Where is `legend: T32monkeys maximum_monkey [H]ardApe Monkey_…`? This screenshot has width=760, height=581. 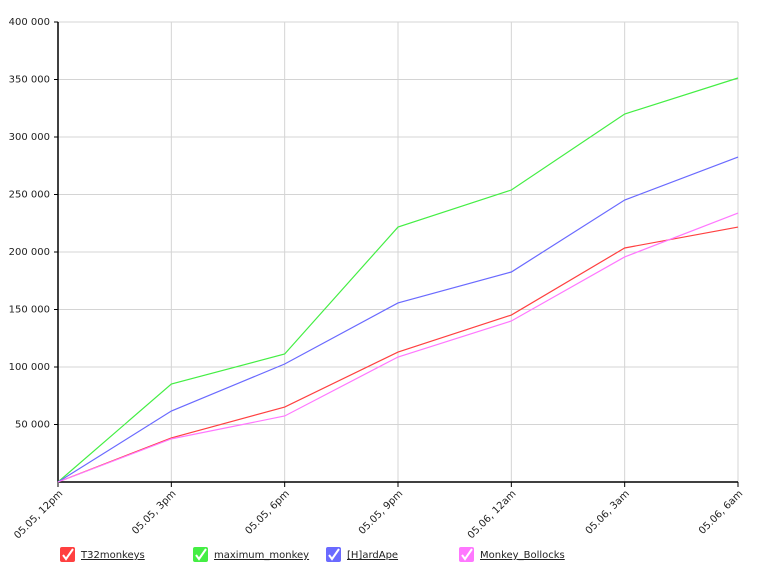
legend: T32monkeys maximum_monkey [H]ardApe Monkey_… is located at coordinates (312, 554).